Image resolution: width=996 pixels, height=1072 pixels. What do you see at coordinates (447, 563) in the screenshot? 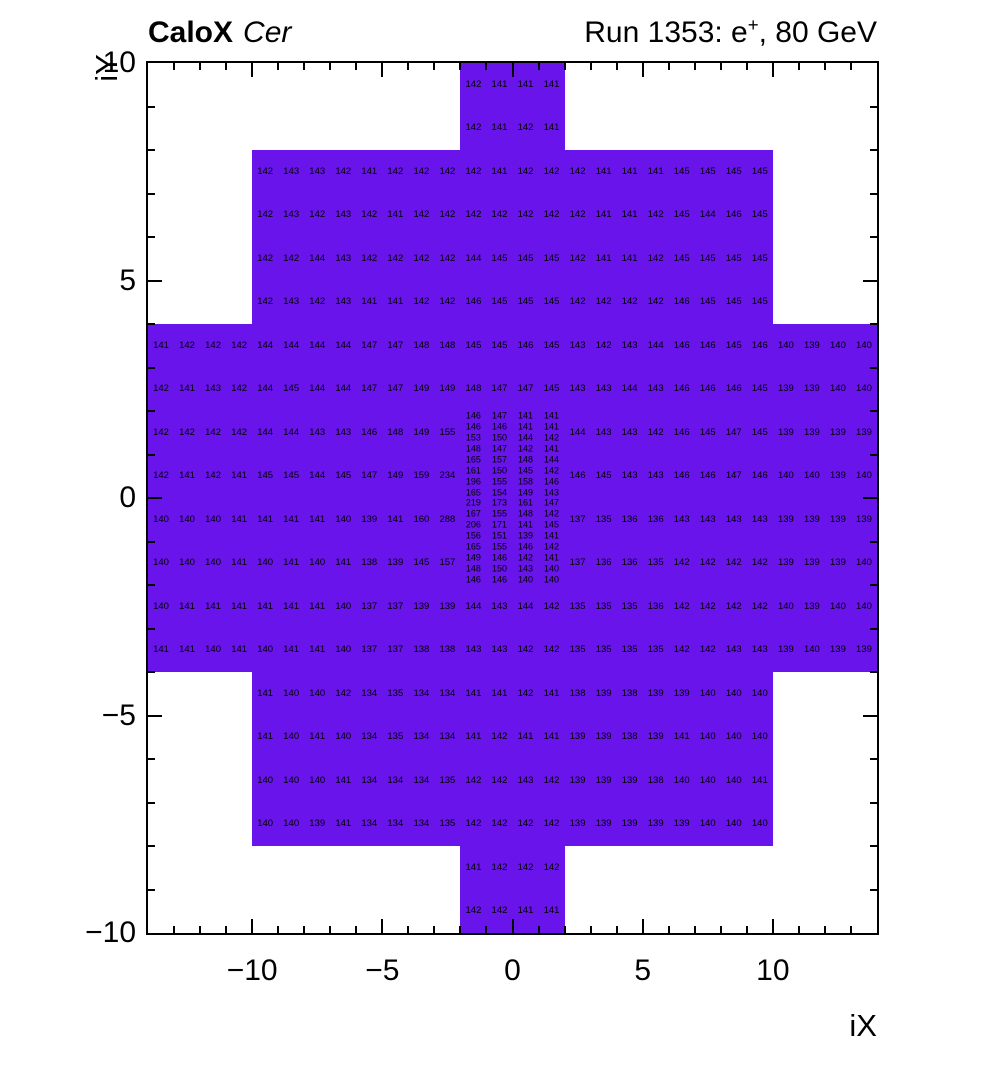
I see `cell-value: 157` at bounding box center [447, 563].